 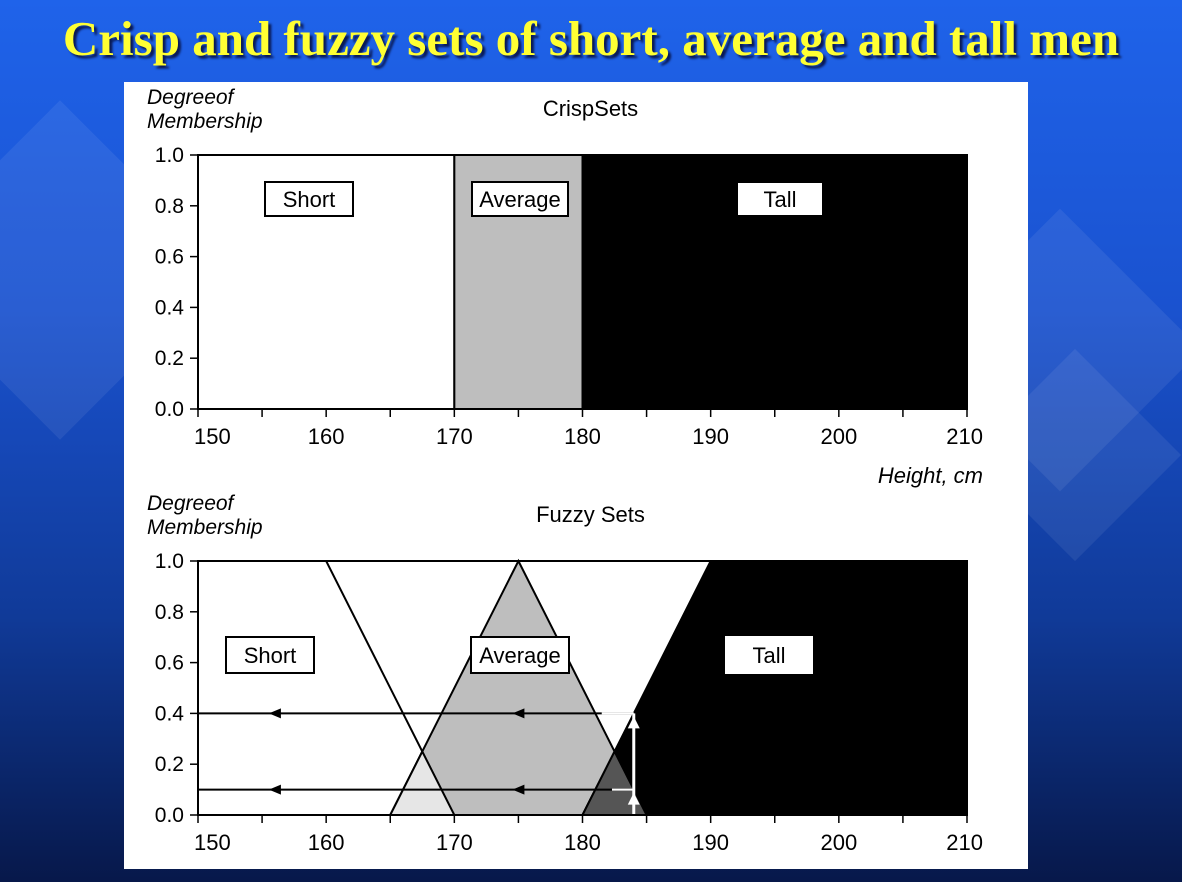 What do you see at coordinates (590, 108) in the screenshot?
I see `chart-title: CrispSets` at bounding box center [590, 108].